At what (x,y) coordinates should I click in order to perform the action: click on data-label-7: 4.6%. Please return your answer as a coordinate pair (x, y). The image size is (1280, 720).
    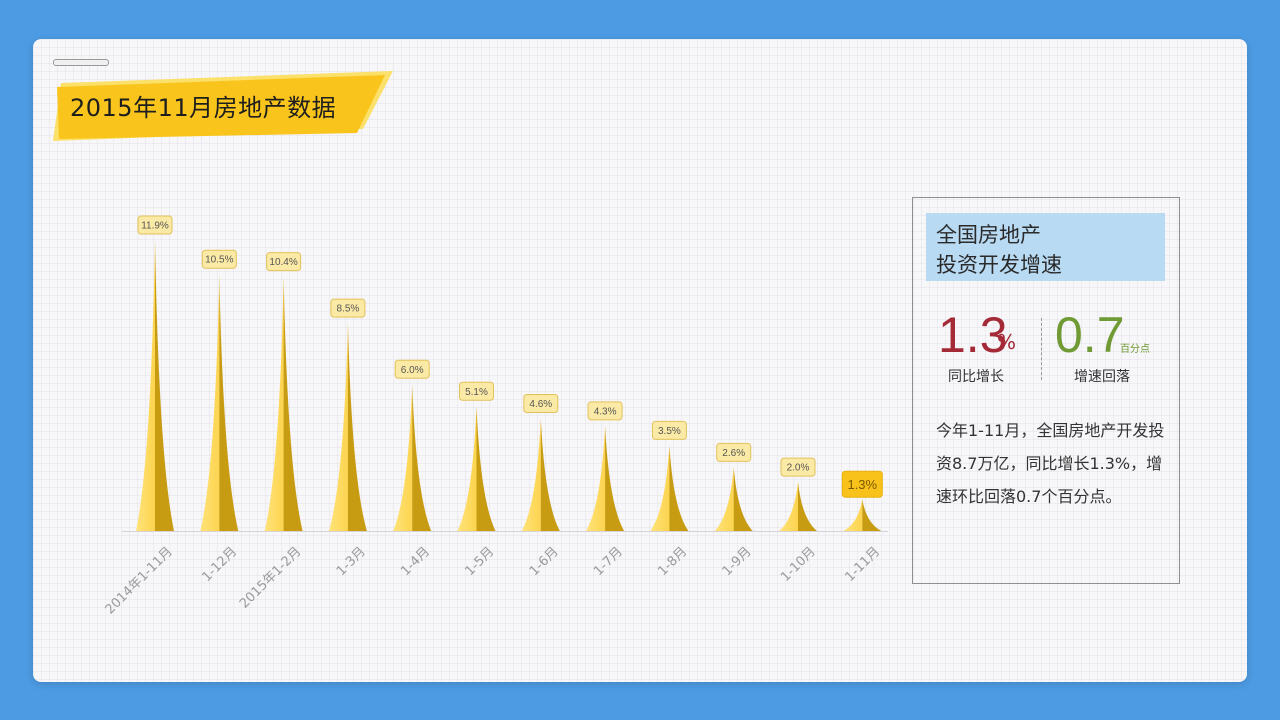
    Looking at the image, I should click on (540, 404).